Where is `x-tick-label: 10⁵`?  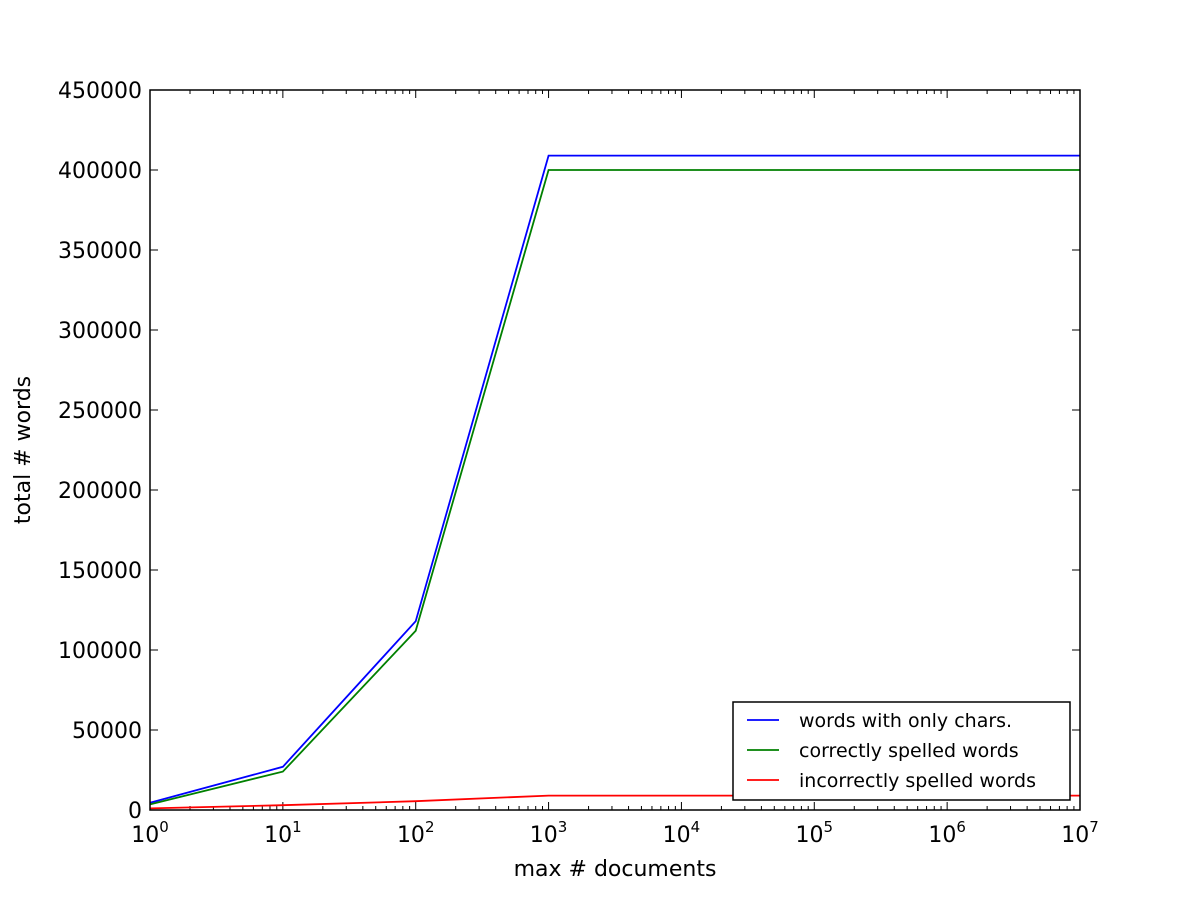 x-tick-label: 10⁵ is located at coordinates (815, 833).